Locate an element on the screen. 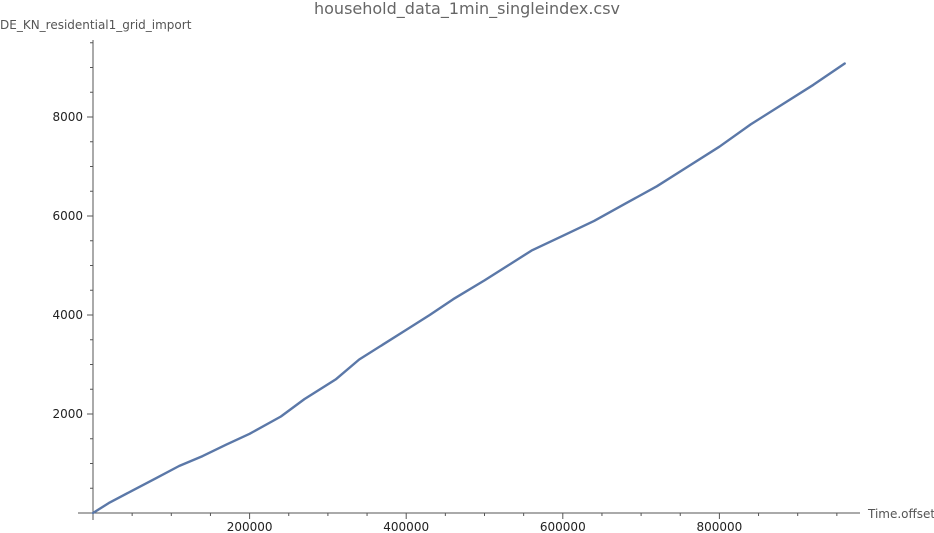 The image size is (934, 533). x-axis-label: Time.offset is located at coordinates (900, 514).